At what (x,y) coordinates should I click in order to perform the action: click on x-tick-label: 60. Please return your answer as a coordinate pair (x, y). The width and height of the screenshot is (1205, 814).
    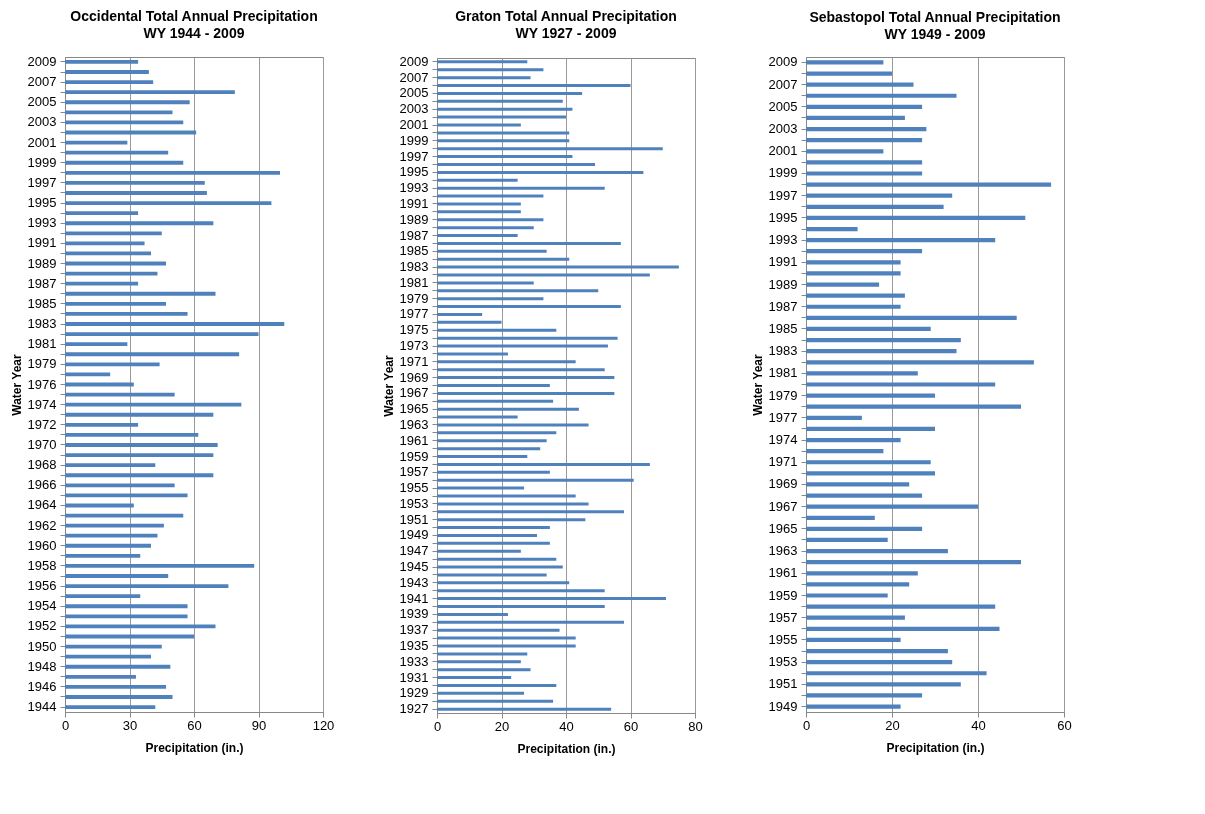
    Looking at the image, I should click on (1064, 725).